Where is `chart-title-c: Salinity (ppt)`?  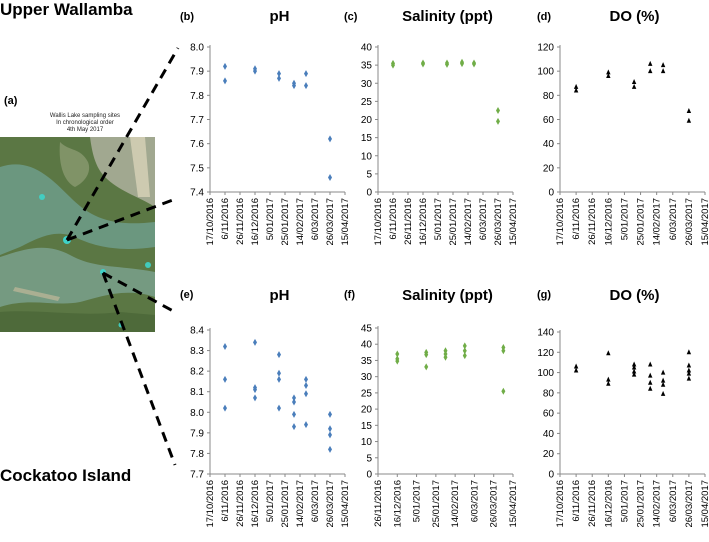
chart-title-c: Salinity (ppt) is located at coordinates (447, 16).